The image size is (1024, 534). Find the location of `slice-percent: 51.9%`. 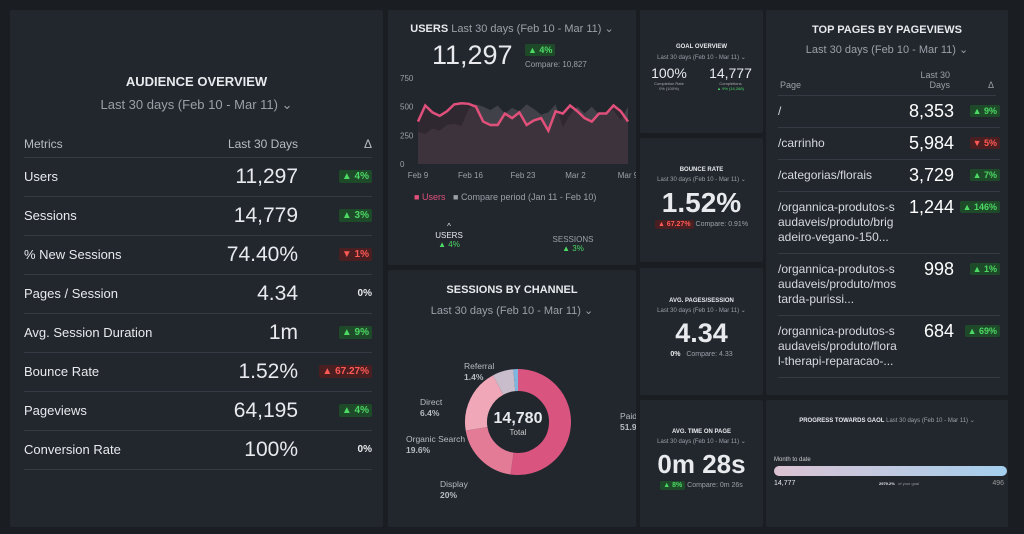

slice-percent: 51.9% is located at coordinates (628, 427).